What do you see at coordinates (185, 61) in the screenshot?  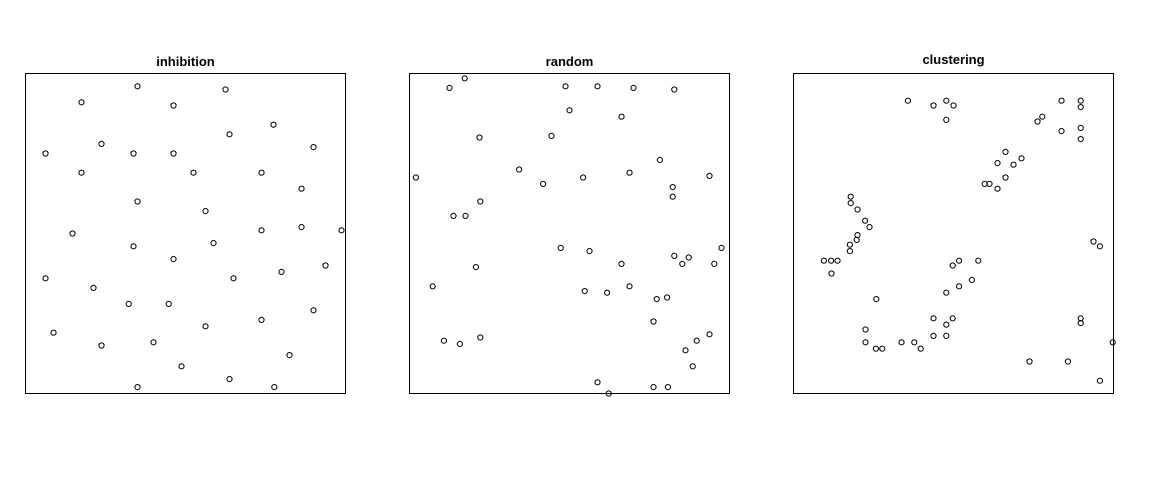 I see `panel-title-inhibition: inhibition` at bounding box center [185, 61].